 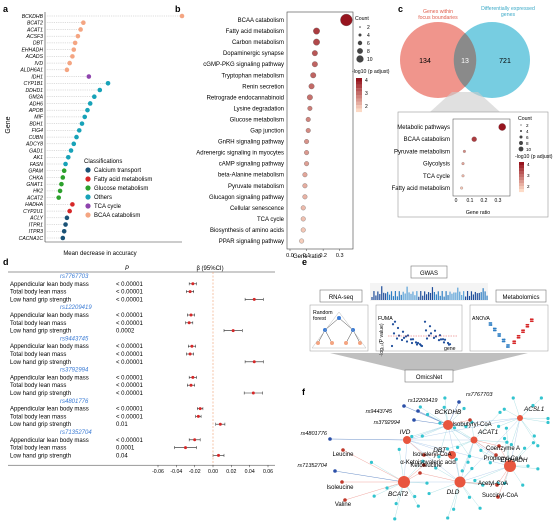 What do you see at coordinates (36, 219) in the screenshot?
I see `gene-tick-label: ACLY` at bounding box center [36, 219].